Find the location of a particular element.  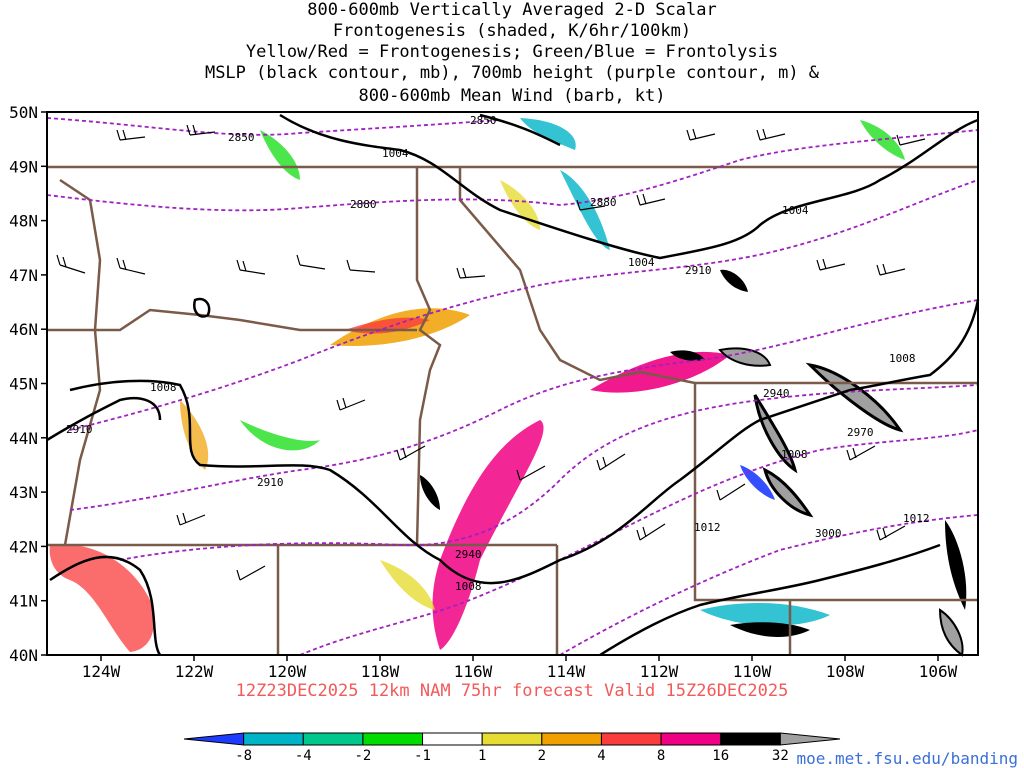

colorbar-label: -1 is located at coordinates (422, 756).